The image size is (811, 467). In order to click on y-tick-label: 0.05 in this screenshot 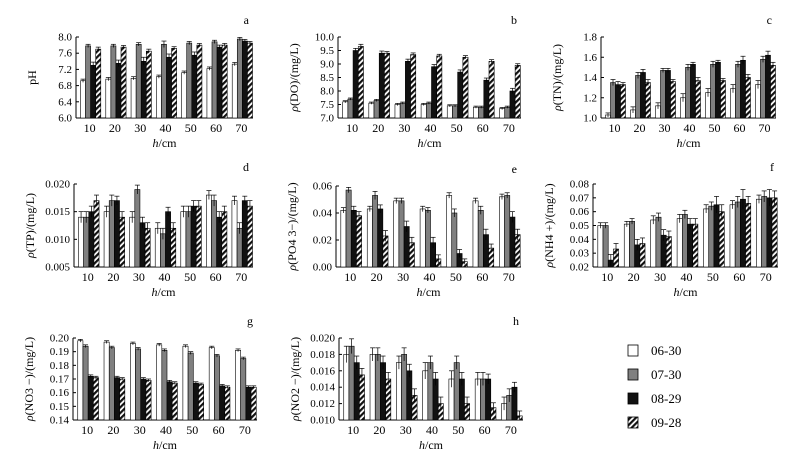, I will do `click(580, 226)`.